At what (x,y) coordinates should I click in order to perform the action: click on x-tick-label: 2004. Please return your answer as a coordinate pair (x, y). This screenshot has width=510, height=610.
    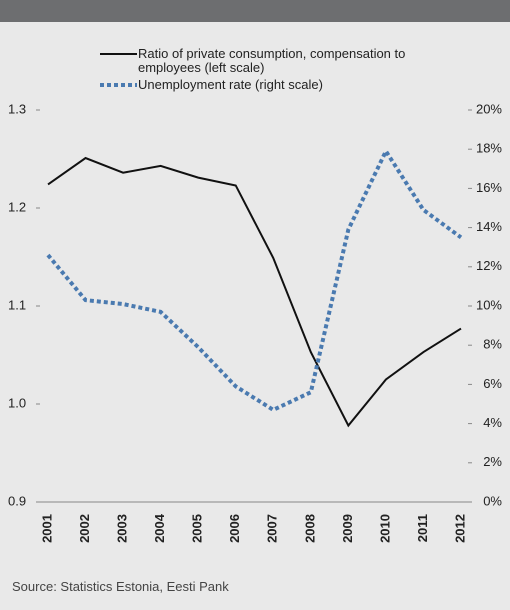
    Looking at the image, I should click on (159, 528).